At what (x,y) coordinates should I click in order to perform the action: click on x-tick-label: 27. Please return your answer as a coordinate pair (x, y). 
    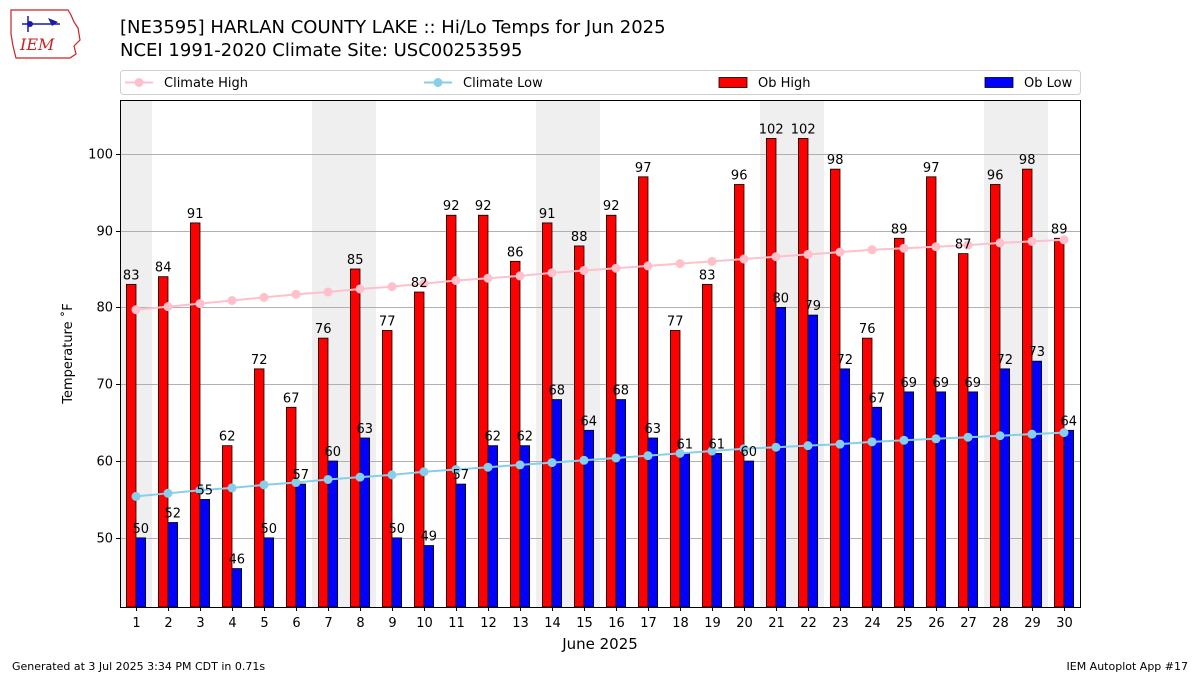
    Looking at the image, I should click on (968, 623).